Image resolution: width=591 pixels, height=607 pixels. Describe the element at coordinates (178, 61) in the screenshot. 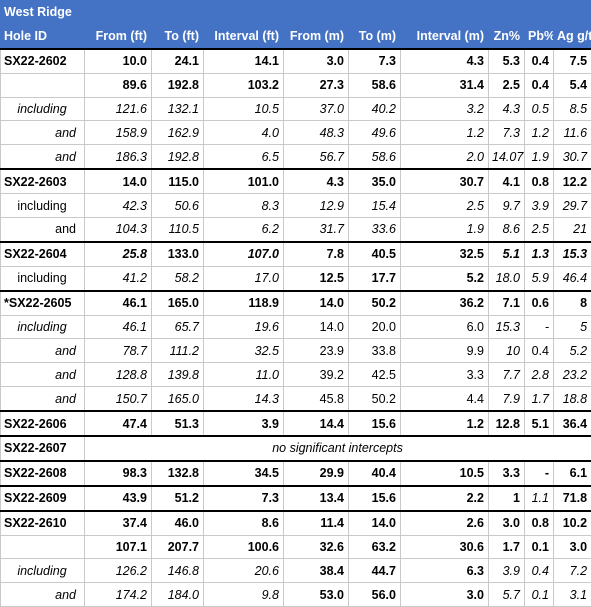

I see `to-ft-cell: 24.1` at that location.